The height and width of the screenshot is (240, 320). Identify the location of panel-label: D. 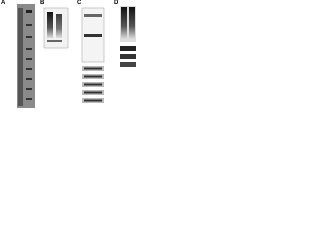
(116, 3).